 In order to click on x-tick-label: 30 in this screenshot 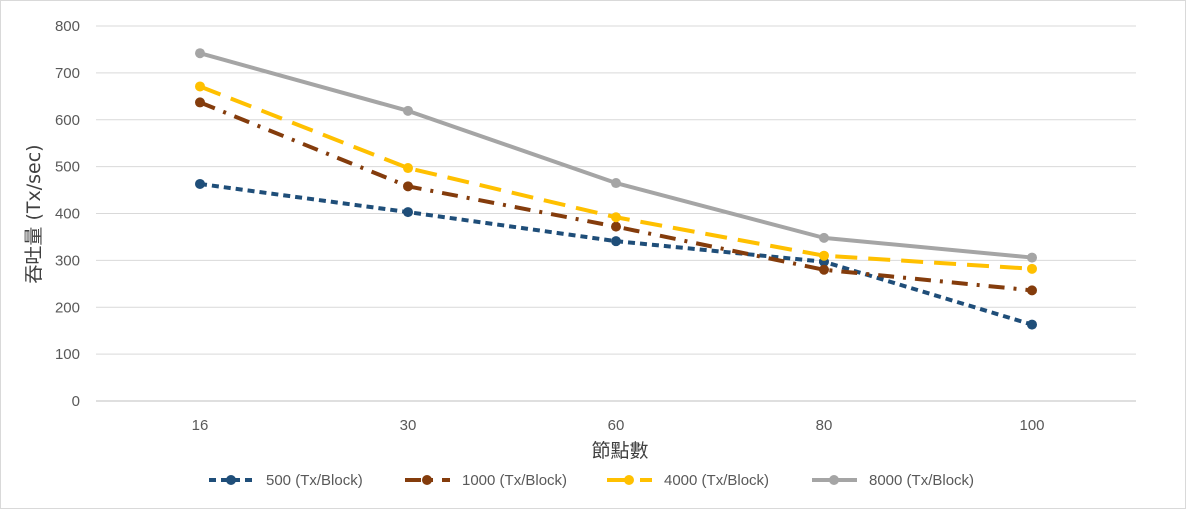, I will do `click(408, 425)`.